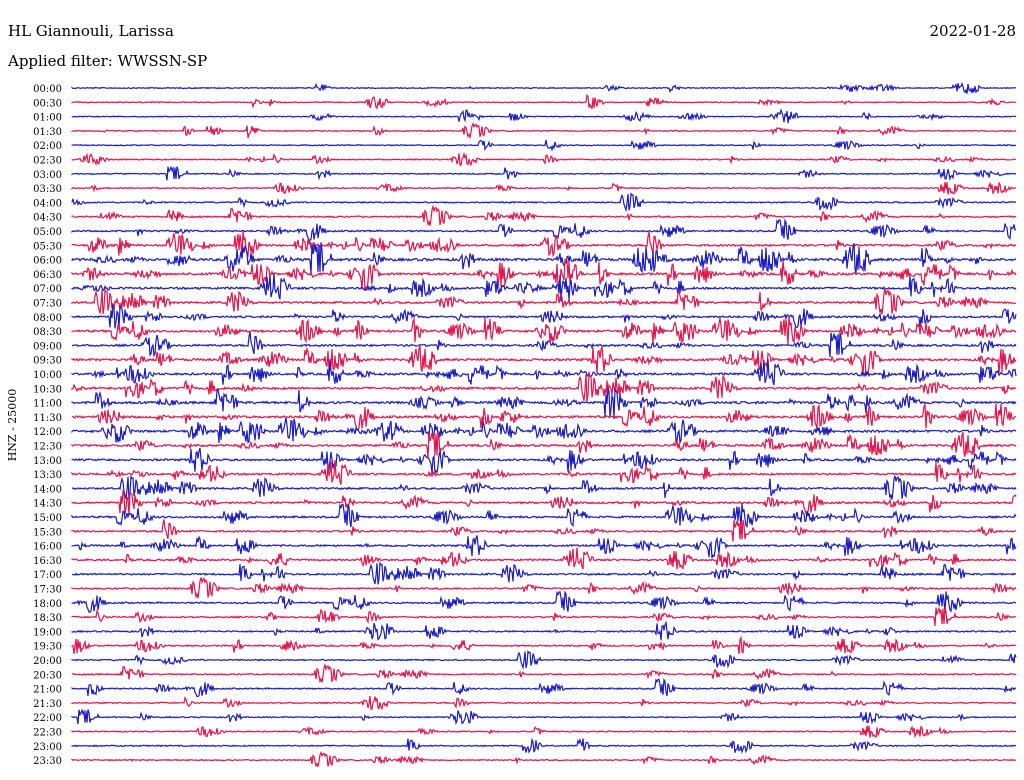  Describe the element at coordinates (47, 561) in the screenshot. I see `row-label: 16:30` at that location.